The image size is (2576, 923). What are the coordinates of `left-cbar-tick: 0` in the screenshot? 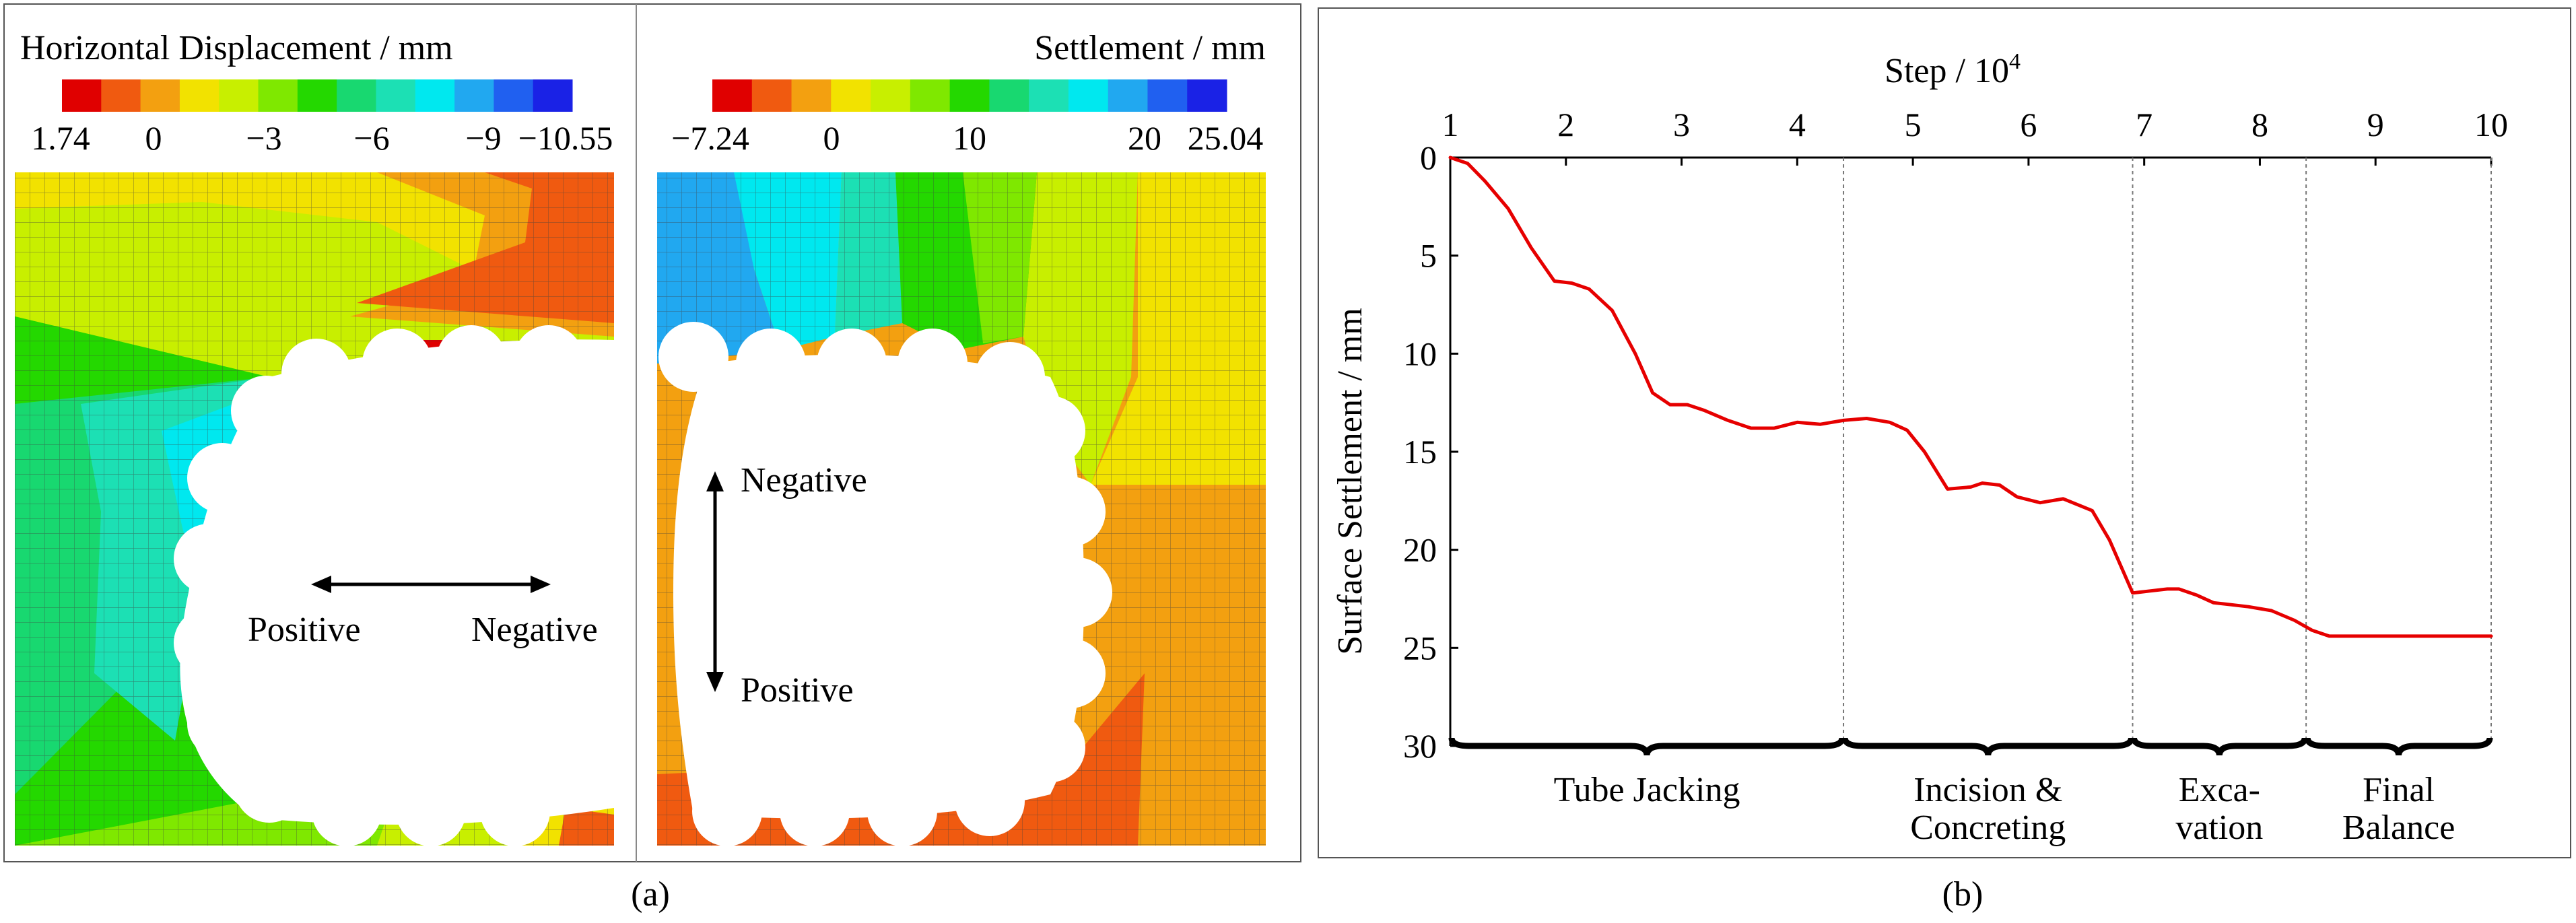 It's located at (153, 138).